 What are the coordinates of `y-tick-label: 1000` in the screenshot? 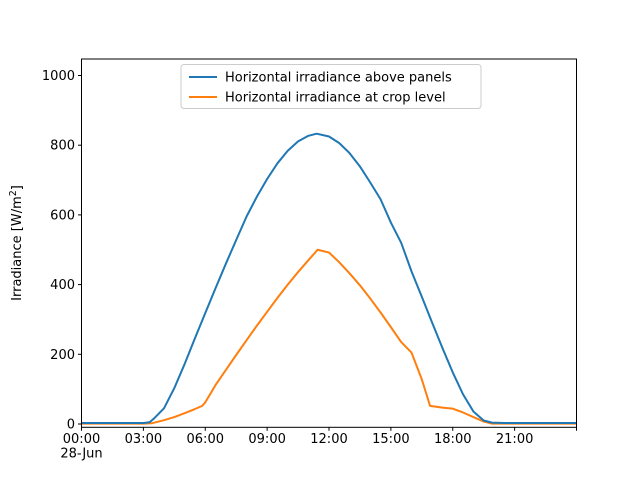 It's located at (58, 76).